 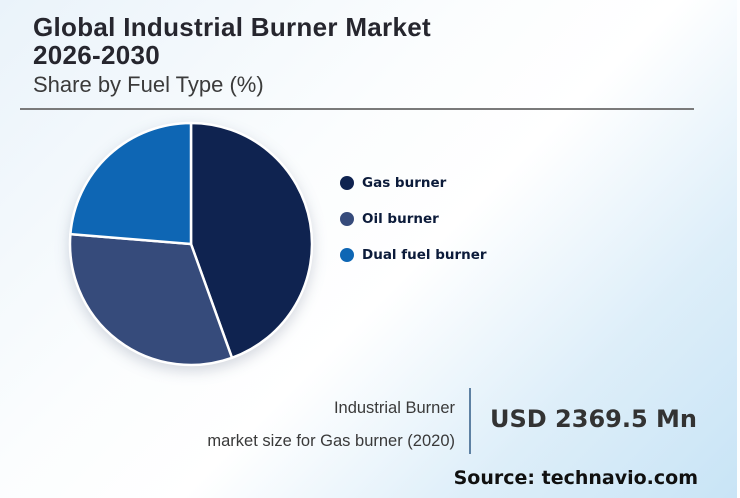 What do you see at coordinates (347, 219) in the screenshot?
I see `legend-swatch-oil-burner-icon` at bounding box center [347, 219].